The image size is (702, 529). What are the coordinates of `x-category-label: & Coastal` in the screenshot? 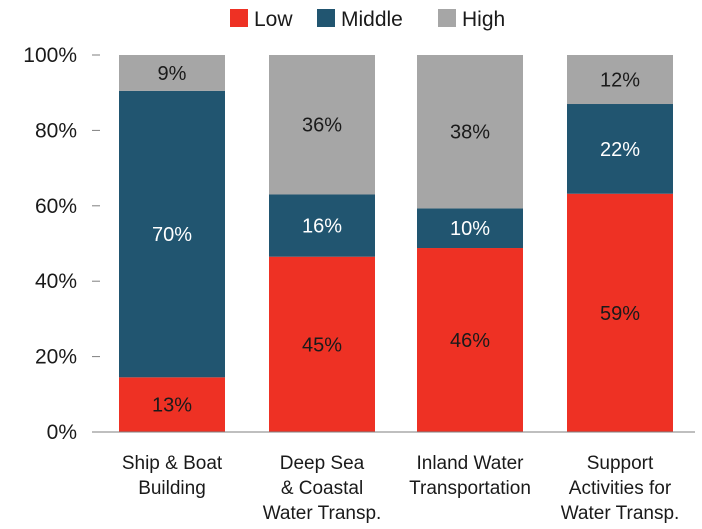 It's located at (322, 488).